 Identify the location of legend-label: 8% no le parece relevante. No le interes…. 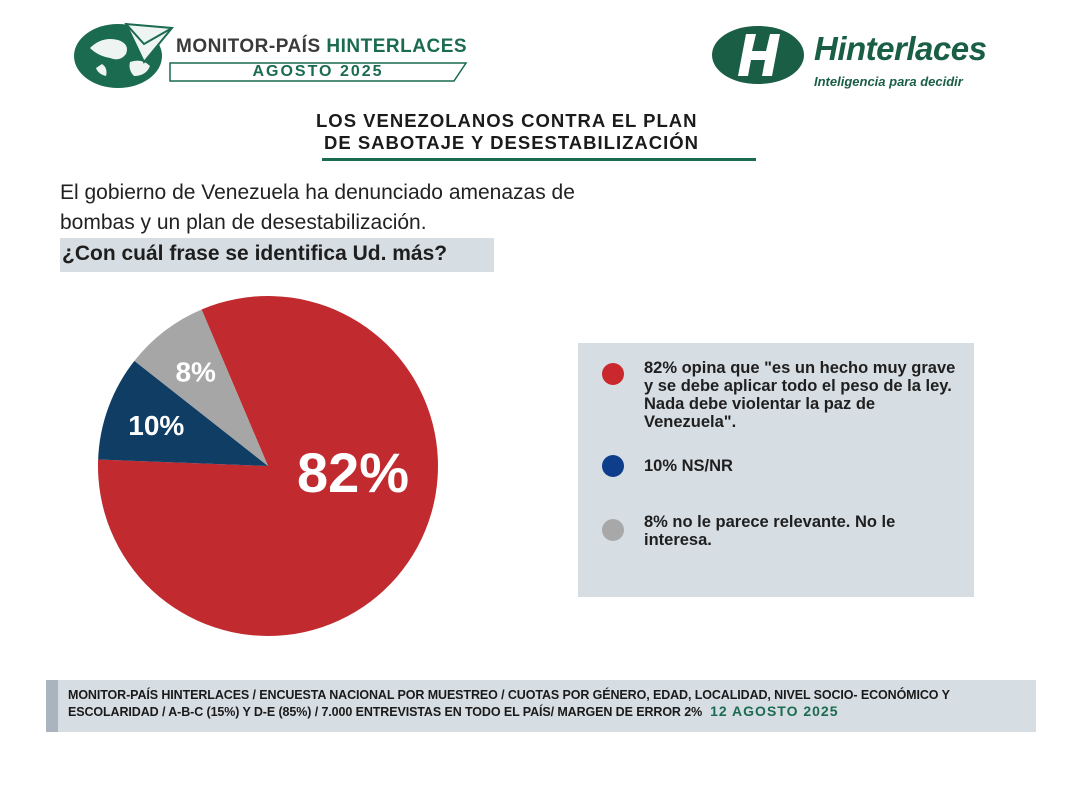
(770, 531).